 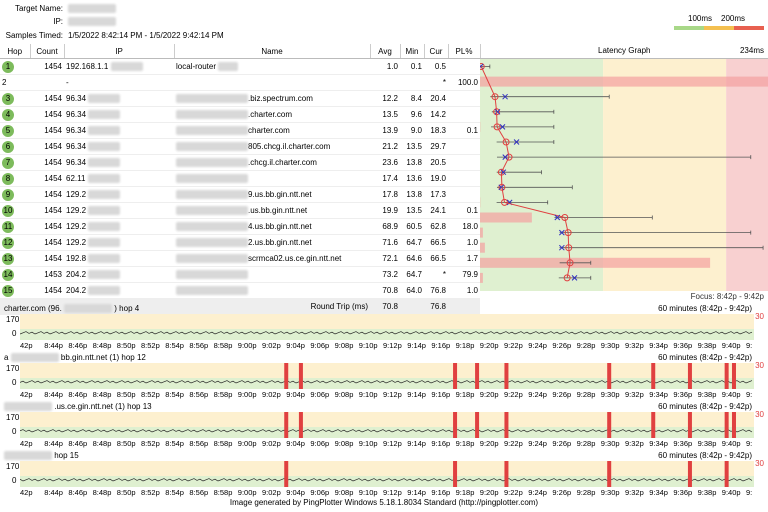 What do you see at coordinates (464, 98) in the screenshot?
I see `hop-pl` at bounding box center [464, 98].